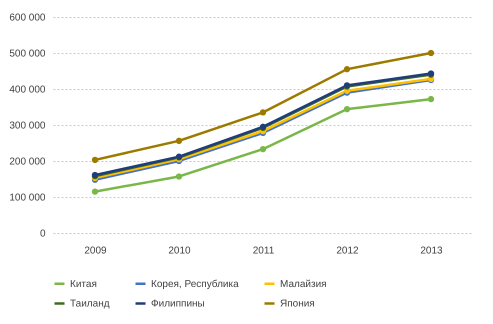 This screenshot has height=324, width=493. Describe the element at coordinates (432, 251) in the screenshot. I see `x-tick-label: 2013` at that location.